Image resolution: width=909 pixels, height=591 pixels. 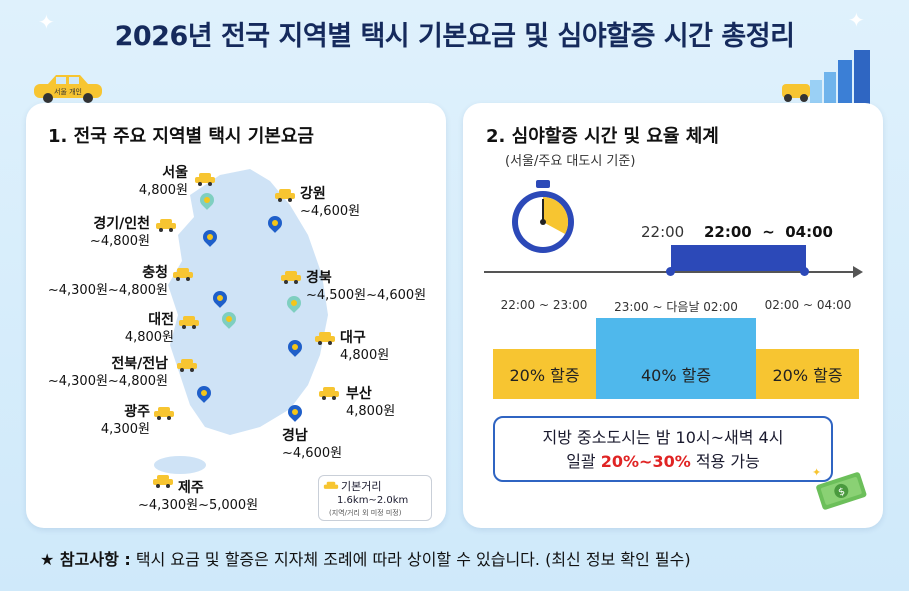 What do you see at coordinates (155, 273) in the screenshot?
I see `region-name: 충청` at bounding box center [155, 273].